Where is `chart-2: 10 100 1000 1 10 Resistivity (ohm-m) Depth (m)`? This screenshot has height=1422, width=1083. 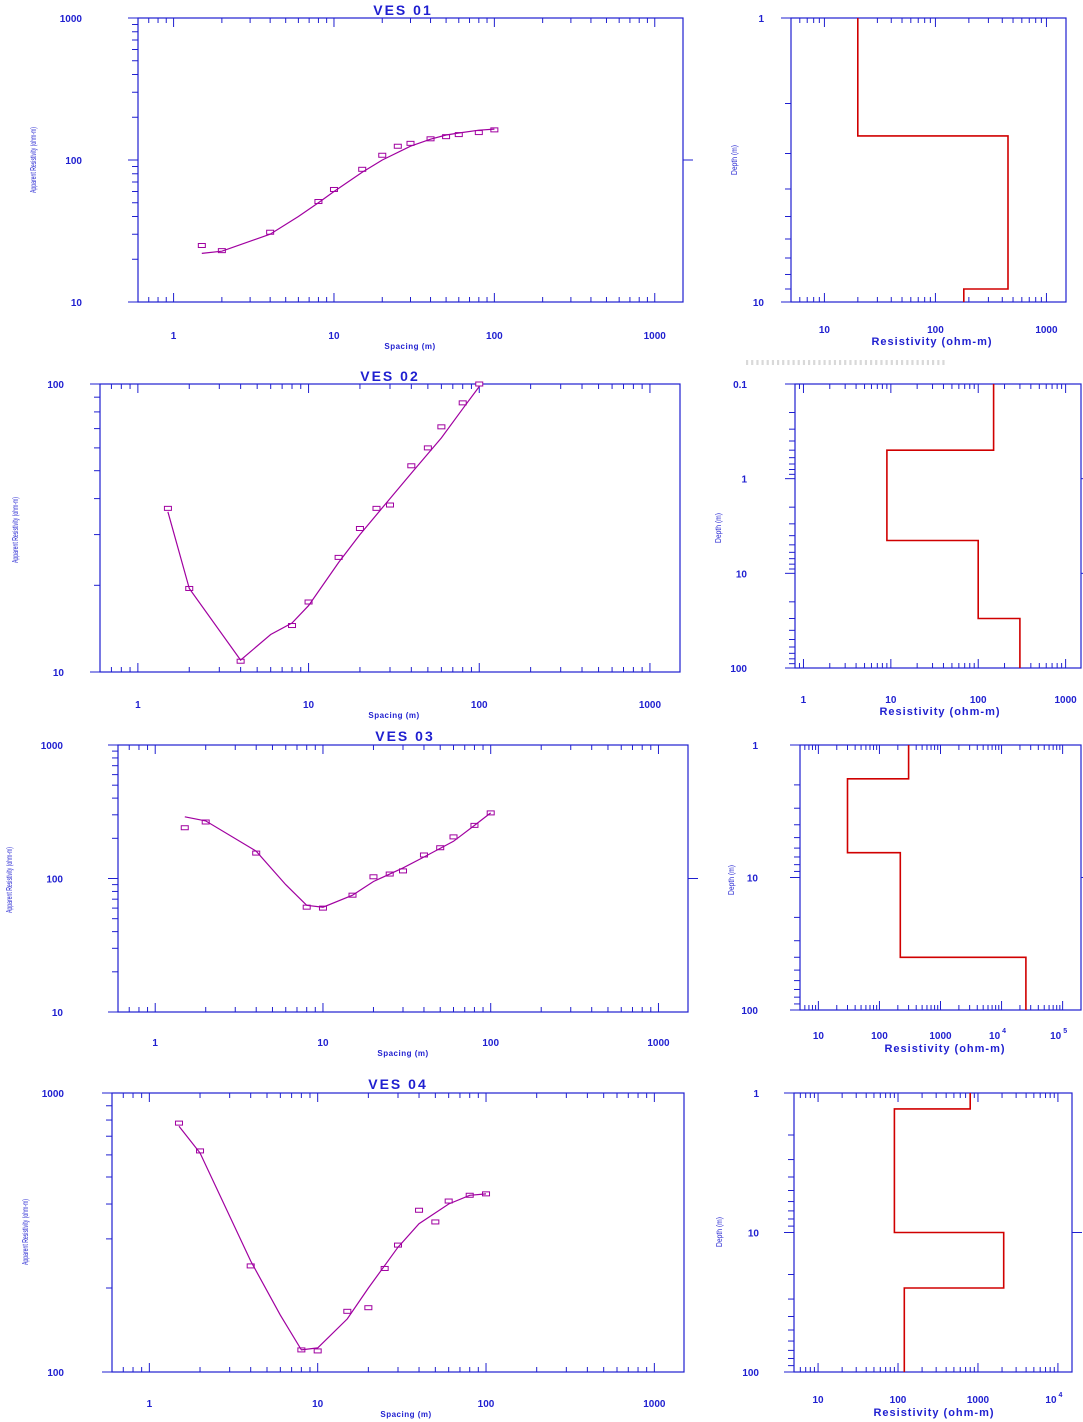 chart-2: 10 100 1000 1 10 Resistivity (ohm-m) Depth (m) is located at coordinates (898, 181).